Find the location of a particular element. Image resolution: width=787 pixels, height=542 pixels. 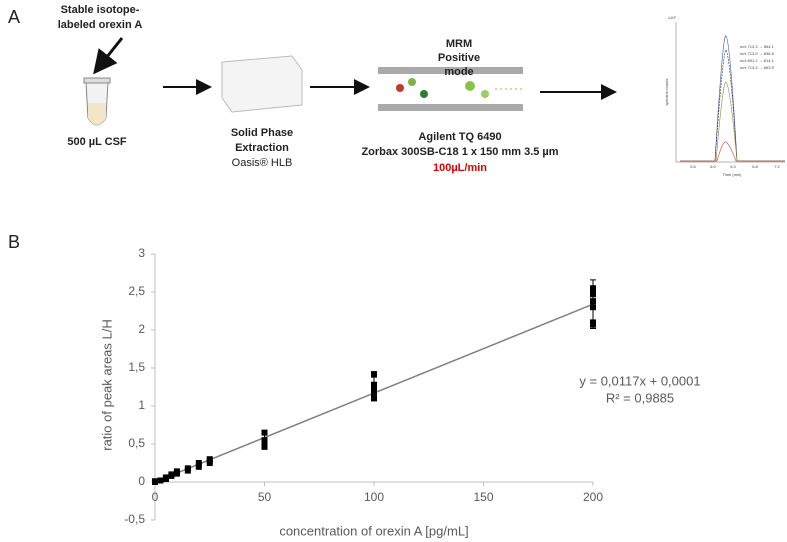

spe-product: Oasis® HLB is located at coordinates (262, 163).